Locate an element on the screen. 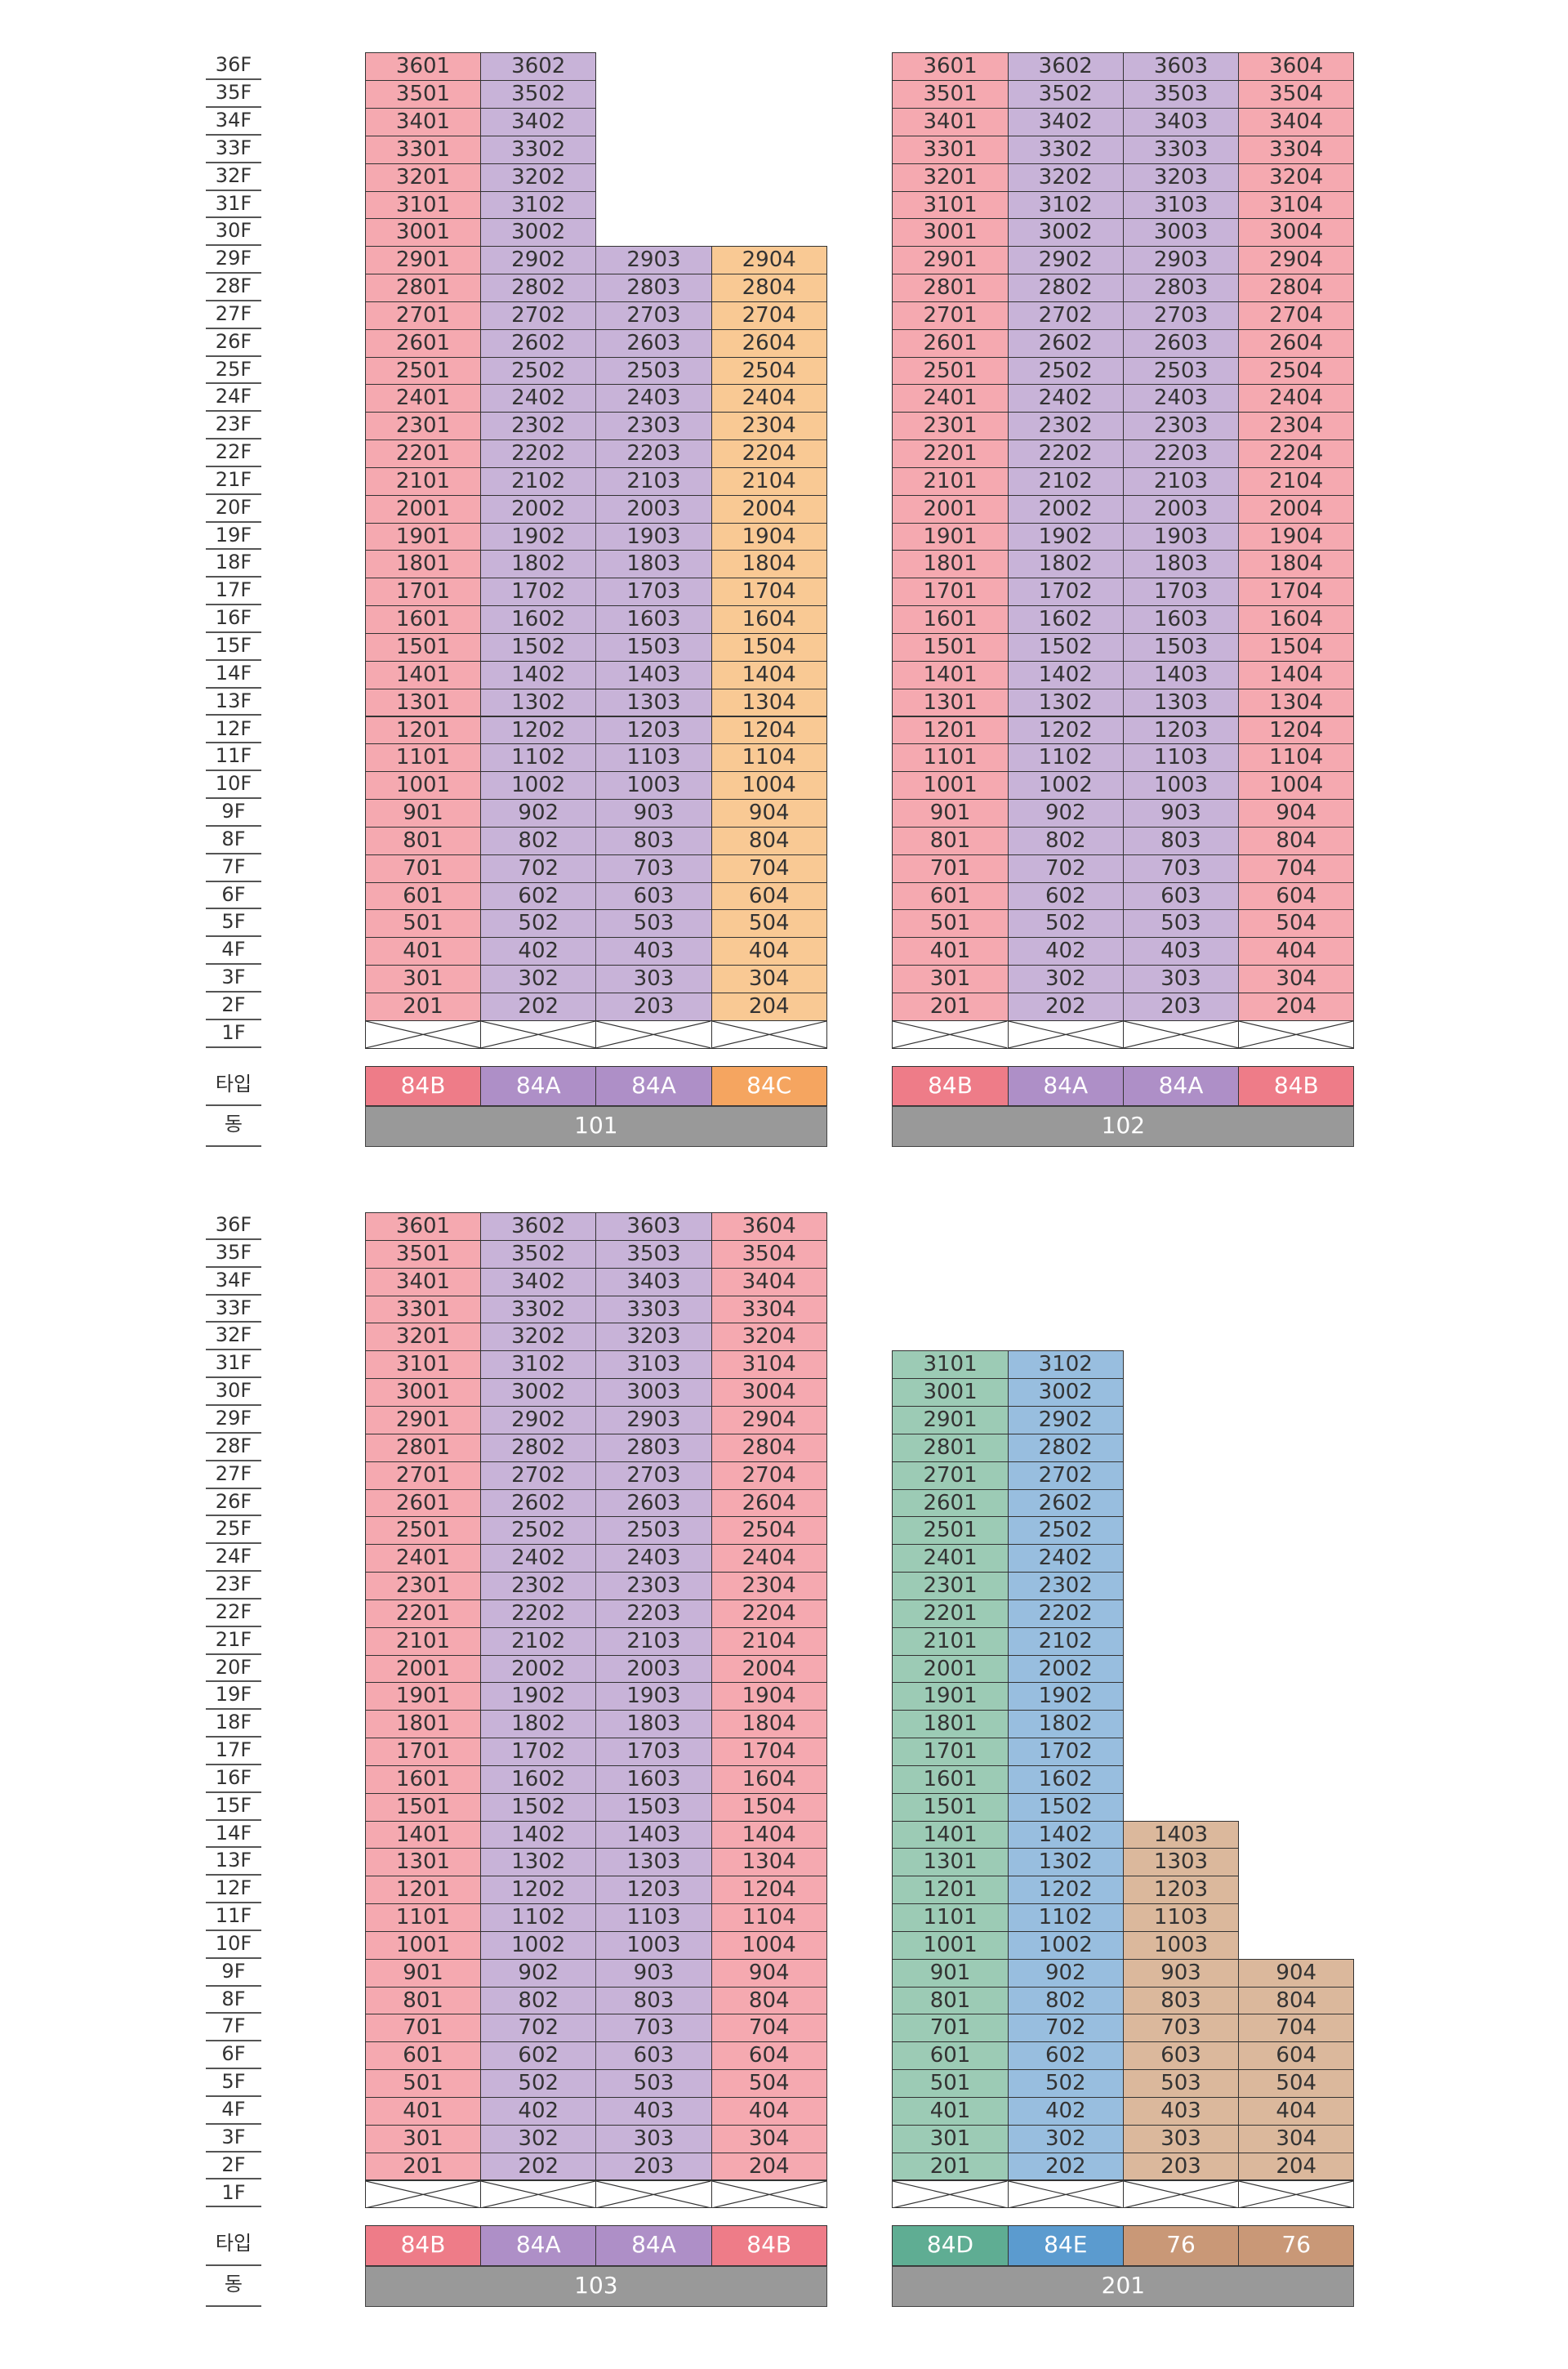 The height and width of the screenshot is (2369, 1568). unit-type-badge: 84E is located at coordinates (1065, 2246).